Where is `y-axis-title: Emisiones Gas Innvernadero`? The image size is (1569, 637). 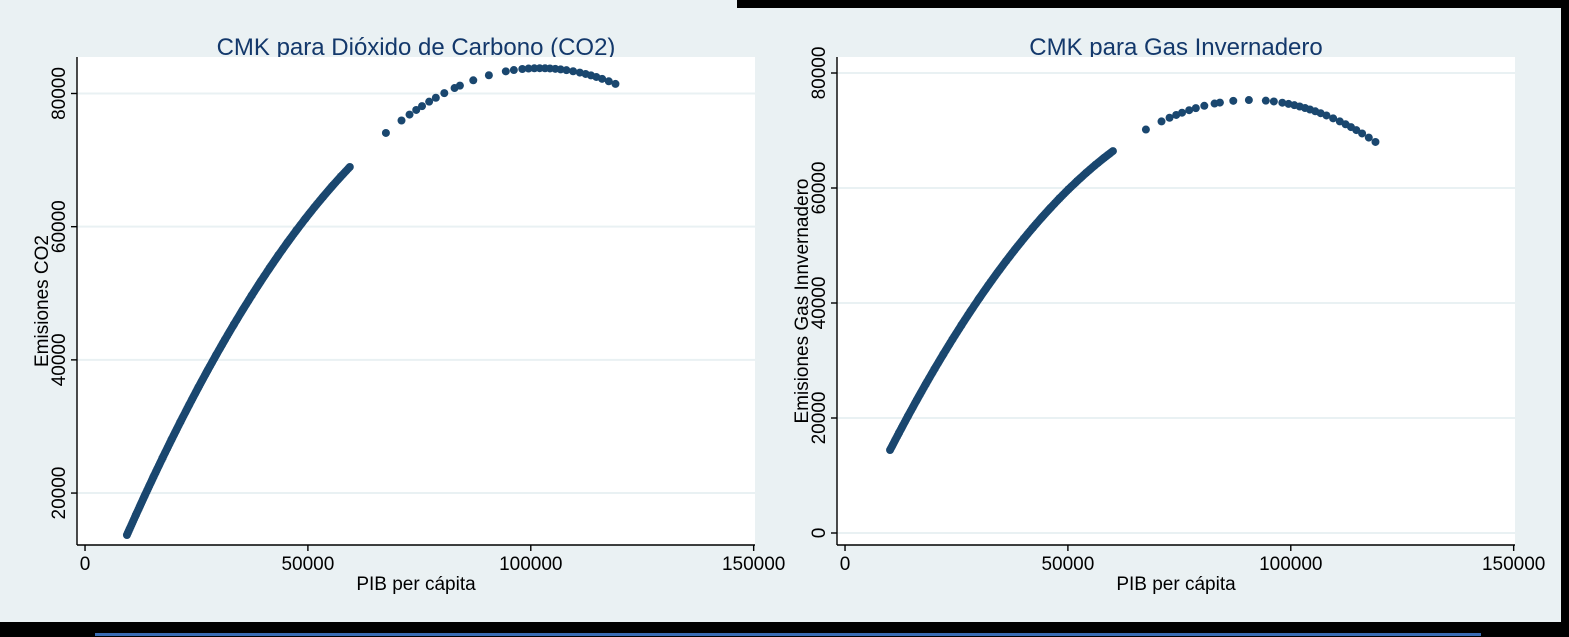 y-axis-title: Emisiones Gas Innvernadero is located at coordinates (802, 300).